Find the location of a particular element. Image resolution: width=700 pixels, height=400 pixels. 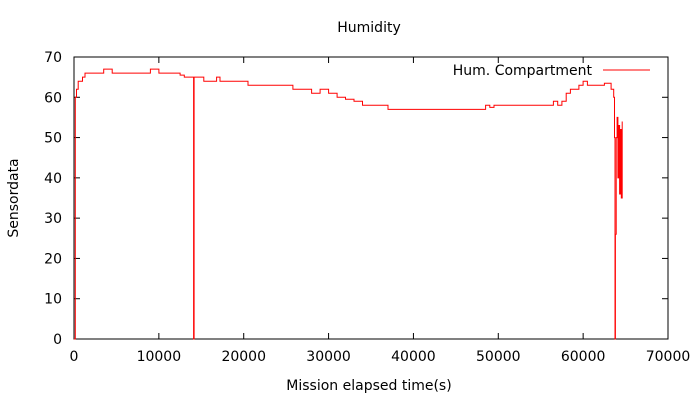

x-tick-label: 20000 is located at coordinates (243, 357).